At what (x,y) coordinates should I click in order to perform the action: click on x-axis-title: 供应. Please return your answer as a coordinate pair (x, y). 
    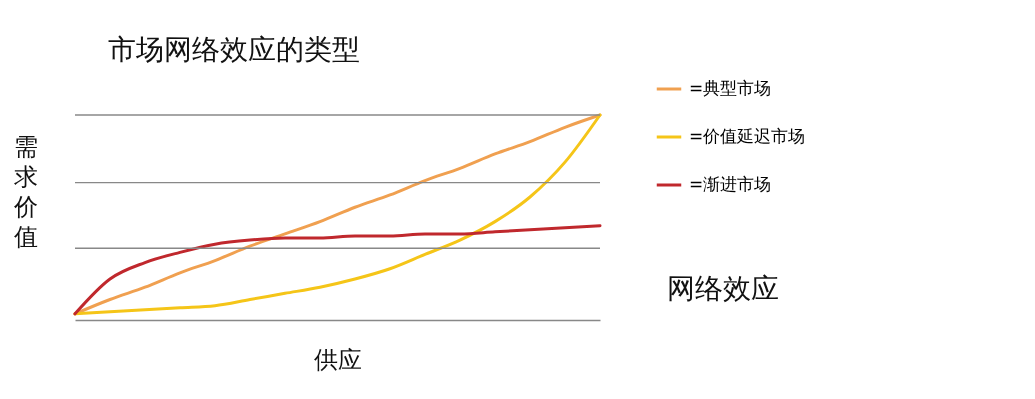
    Looking at the image, I should click on (338, 359).